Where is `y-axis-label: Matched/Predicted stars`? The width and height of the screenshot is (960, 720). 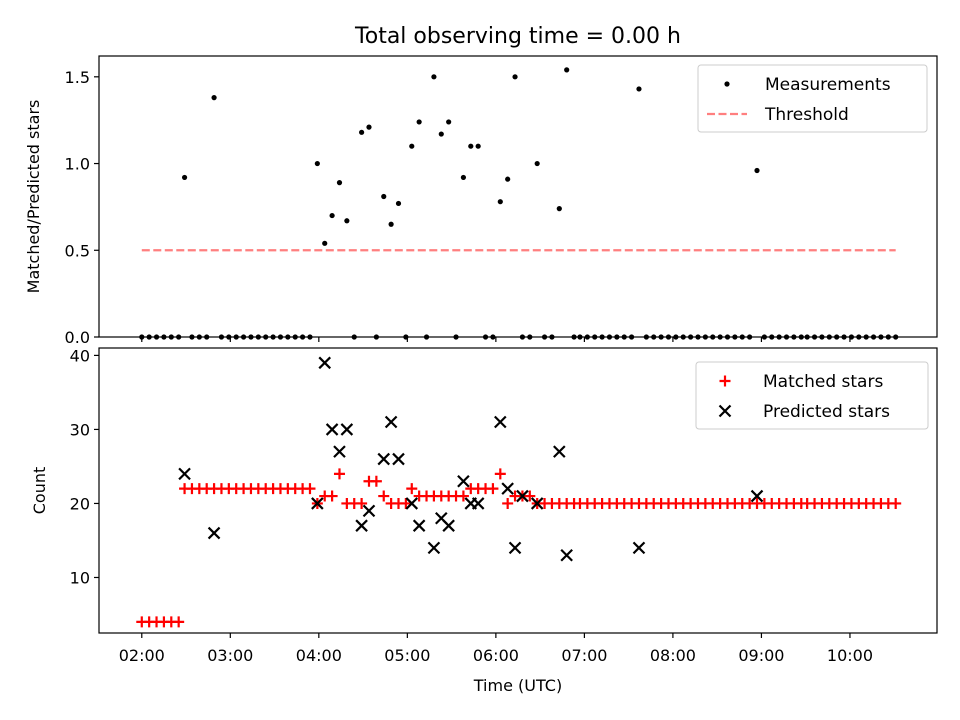
y-axis-label: Matched/Predicted stars is located at coordinates (33, 197).